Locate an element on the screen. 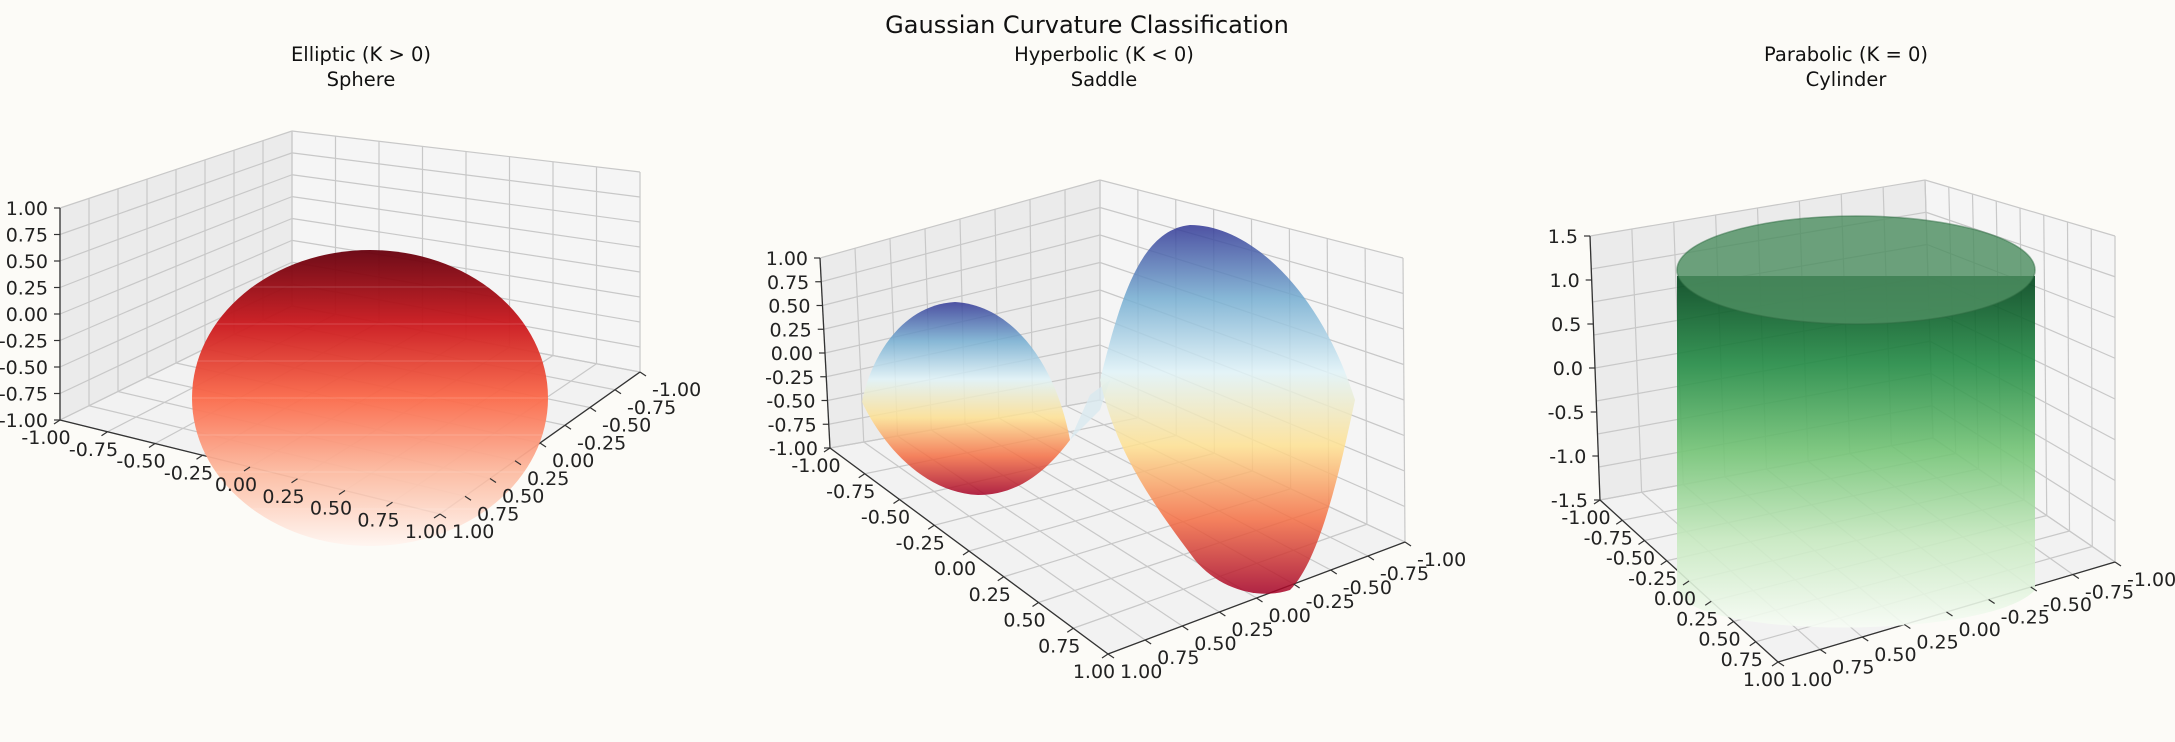 This screenshot has height=742, width=2175. sphere-mesh is located at coordinates (370, 398).